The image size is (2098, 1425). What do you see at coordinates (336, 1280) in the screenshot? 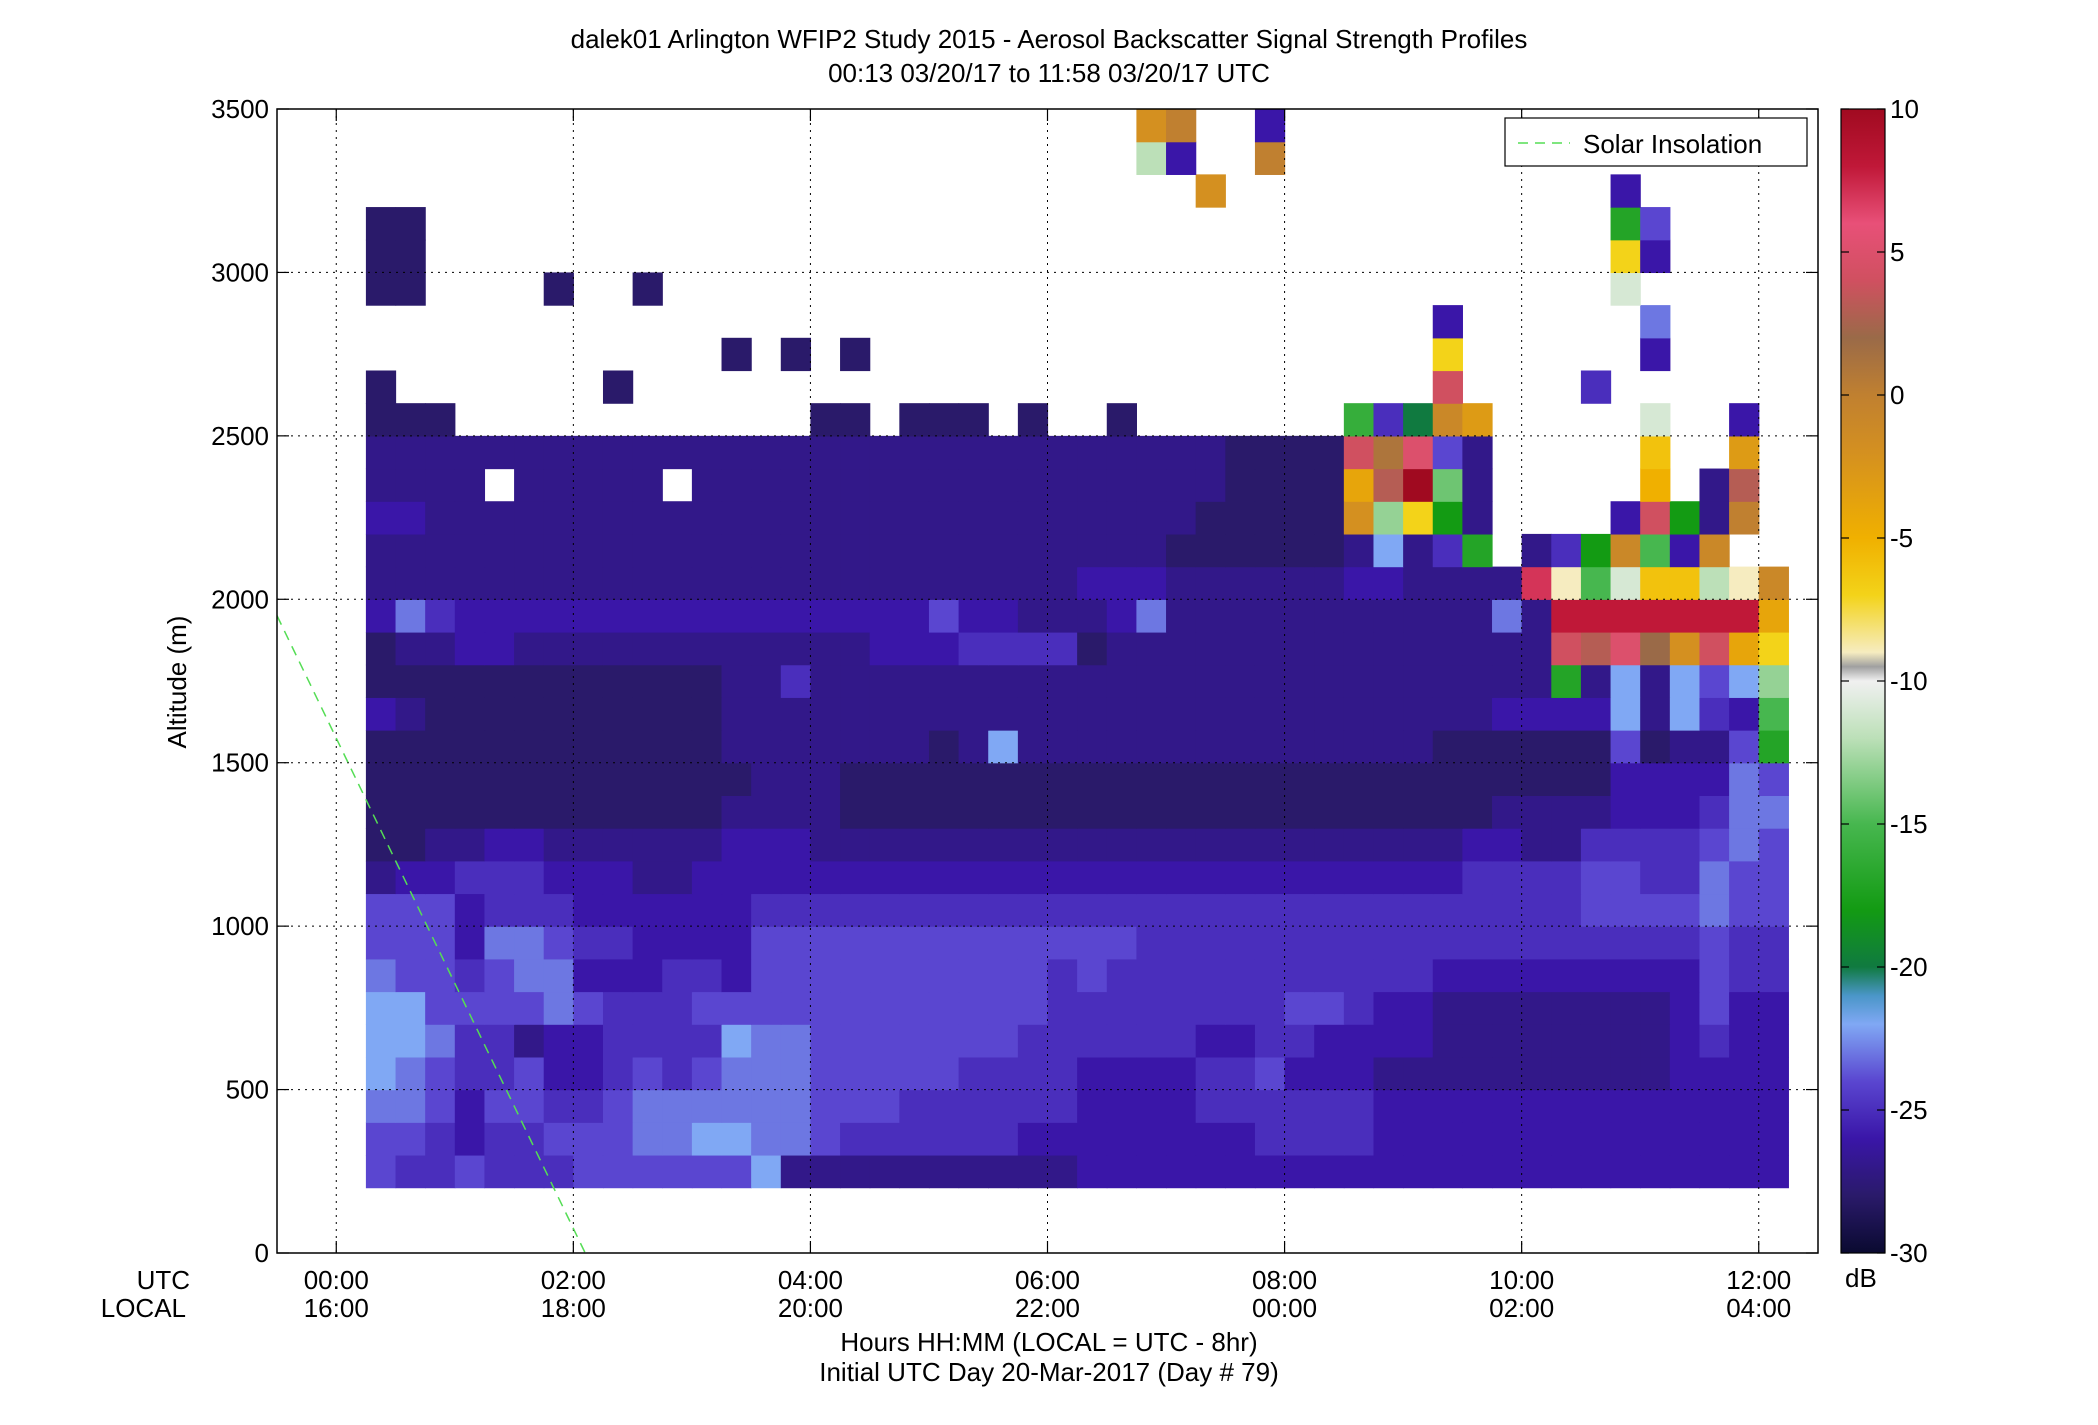
I see `x-tick-label-utc: 00:00` at bounding box center [336, 1280].